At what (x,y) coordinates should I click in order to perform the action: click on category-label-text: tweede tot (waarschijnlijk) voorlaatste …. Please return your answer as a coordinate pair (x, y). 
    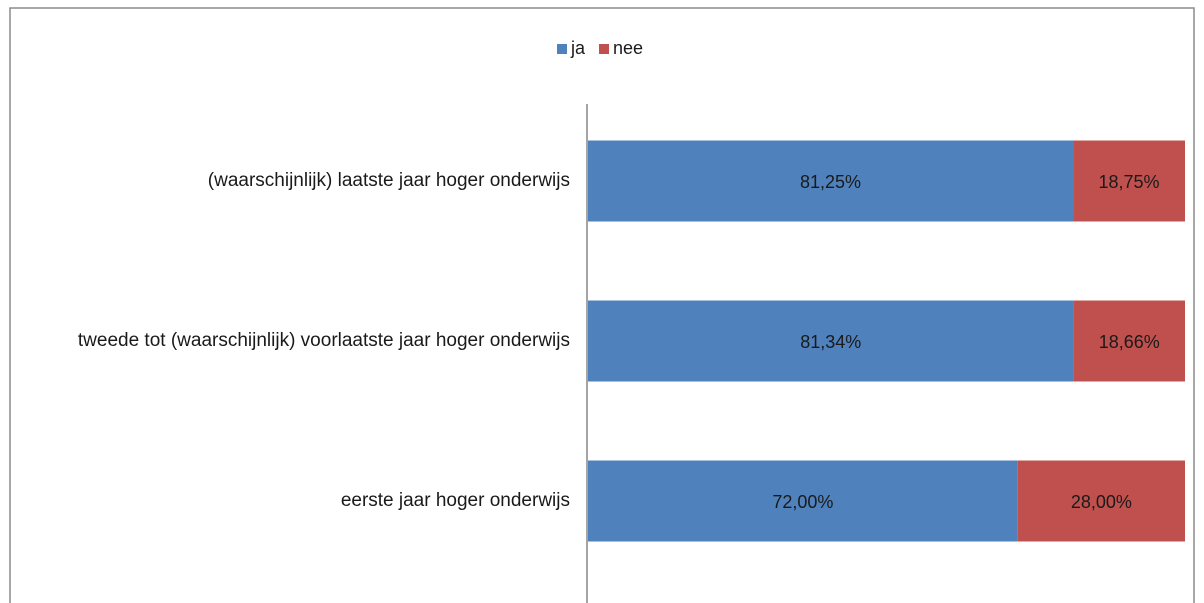
    Looking at the image, I should click on (323, 340).